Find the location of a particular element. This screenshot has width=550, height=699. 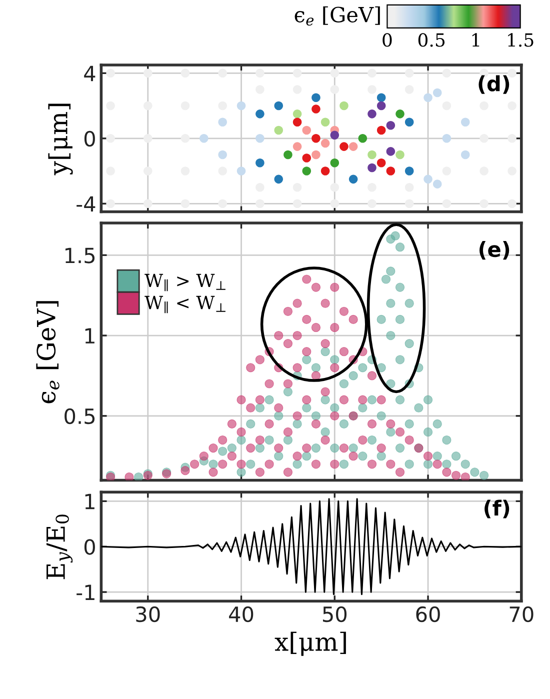

y-axis-title: ϵ$_{e}$ [GeV] is located at coordinates (48, 352).